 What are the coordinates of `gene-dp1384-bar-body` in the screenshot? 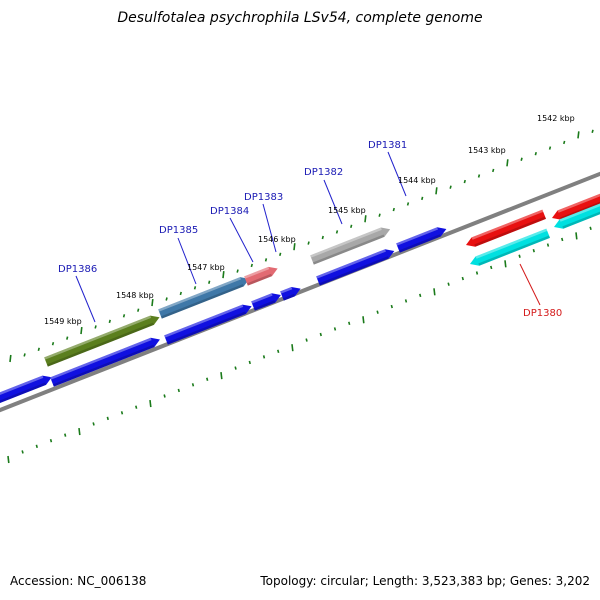 It's located at (261, 276).